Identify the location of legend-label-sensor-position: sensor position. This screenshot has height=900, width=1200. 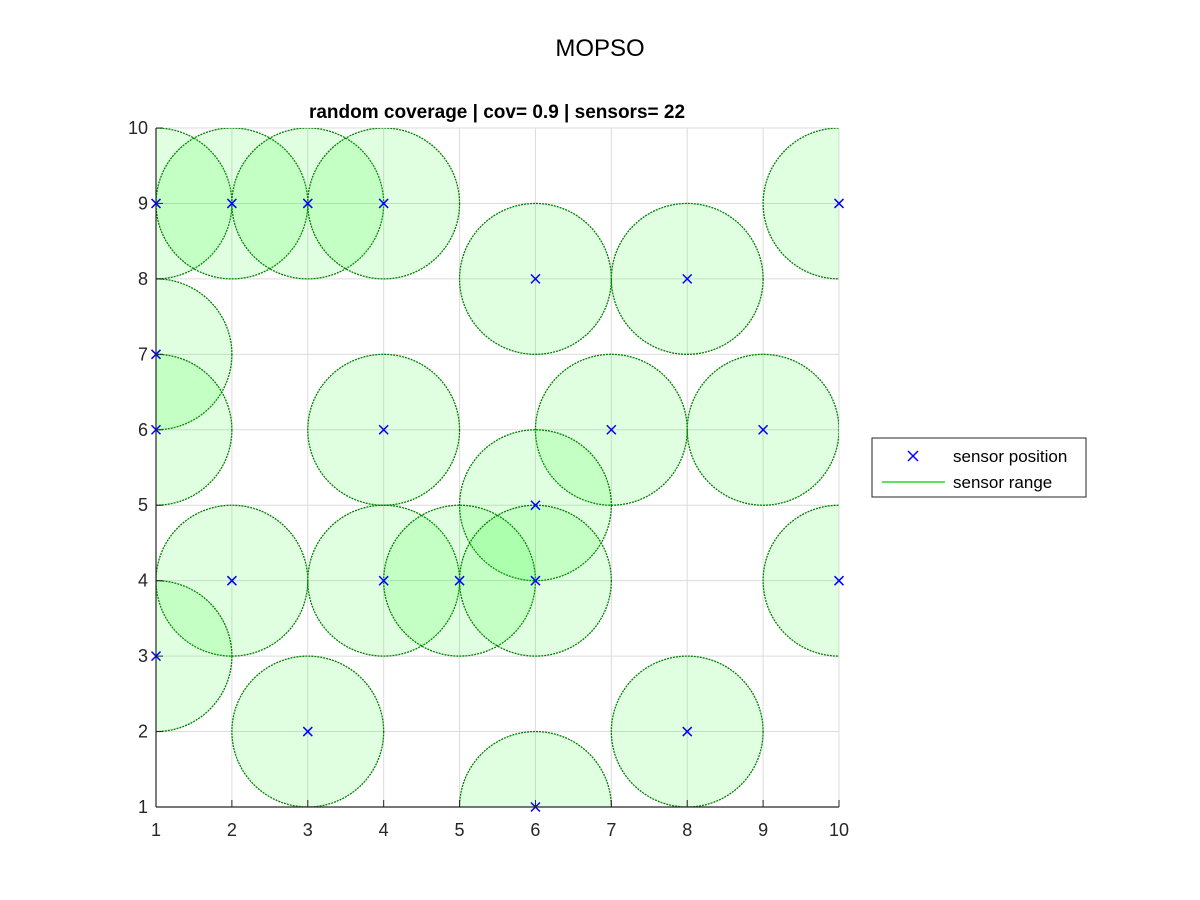
(1010, 456).